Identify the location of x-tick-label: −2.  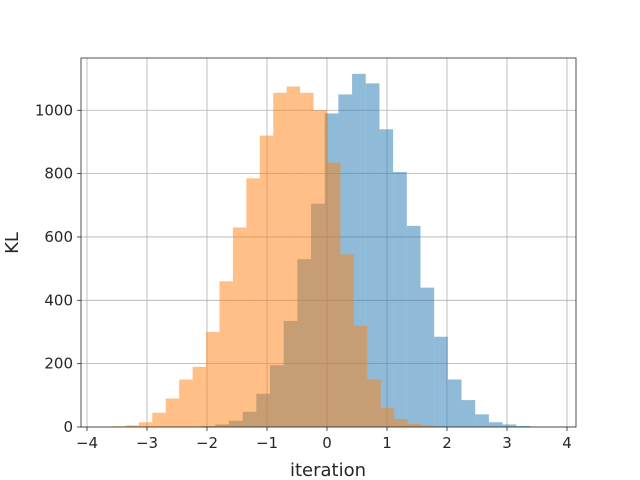
(207, 443).